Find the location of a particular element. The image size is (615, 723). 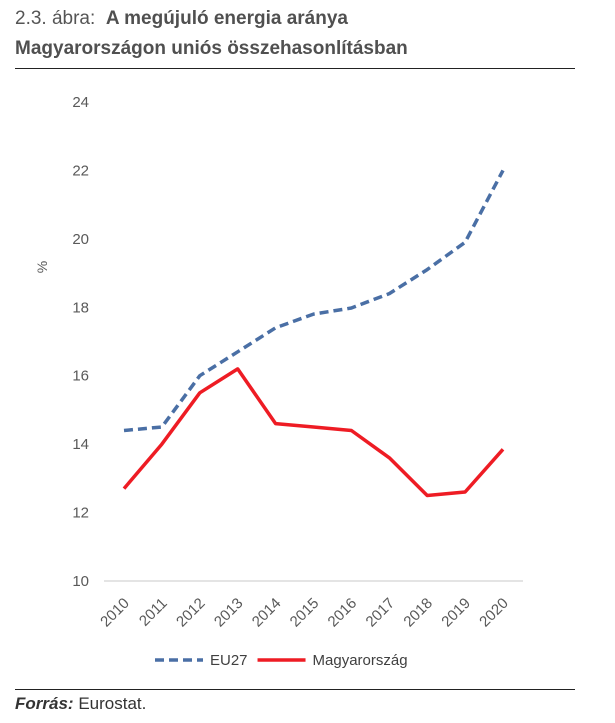

figure-number: 2.3. ábra: is located at coordinates (55, 18).